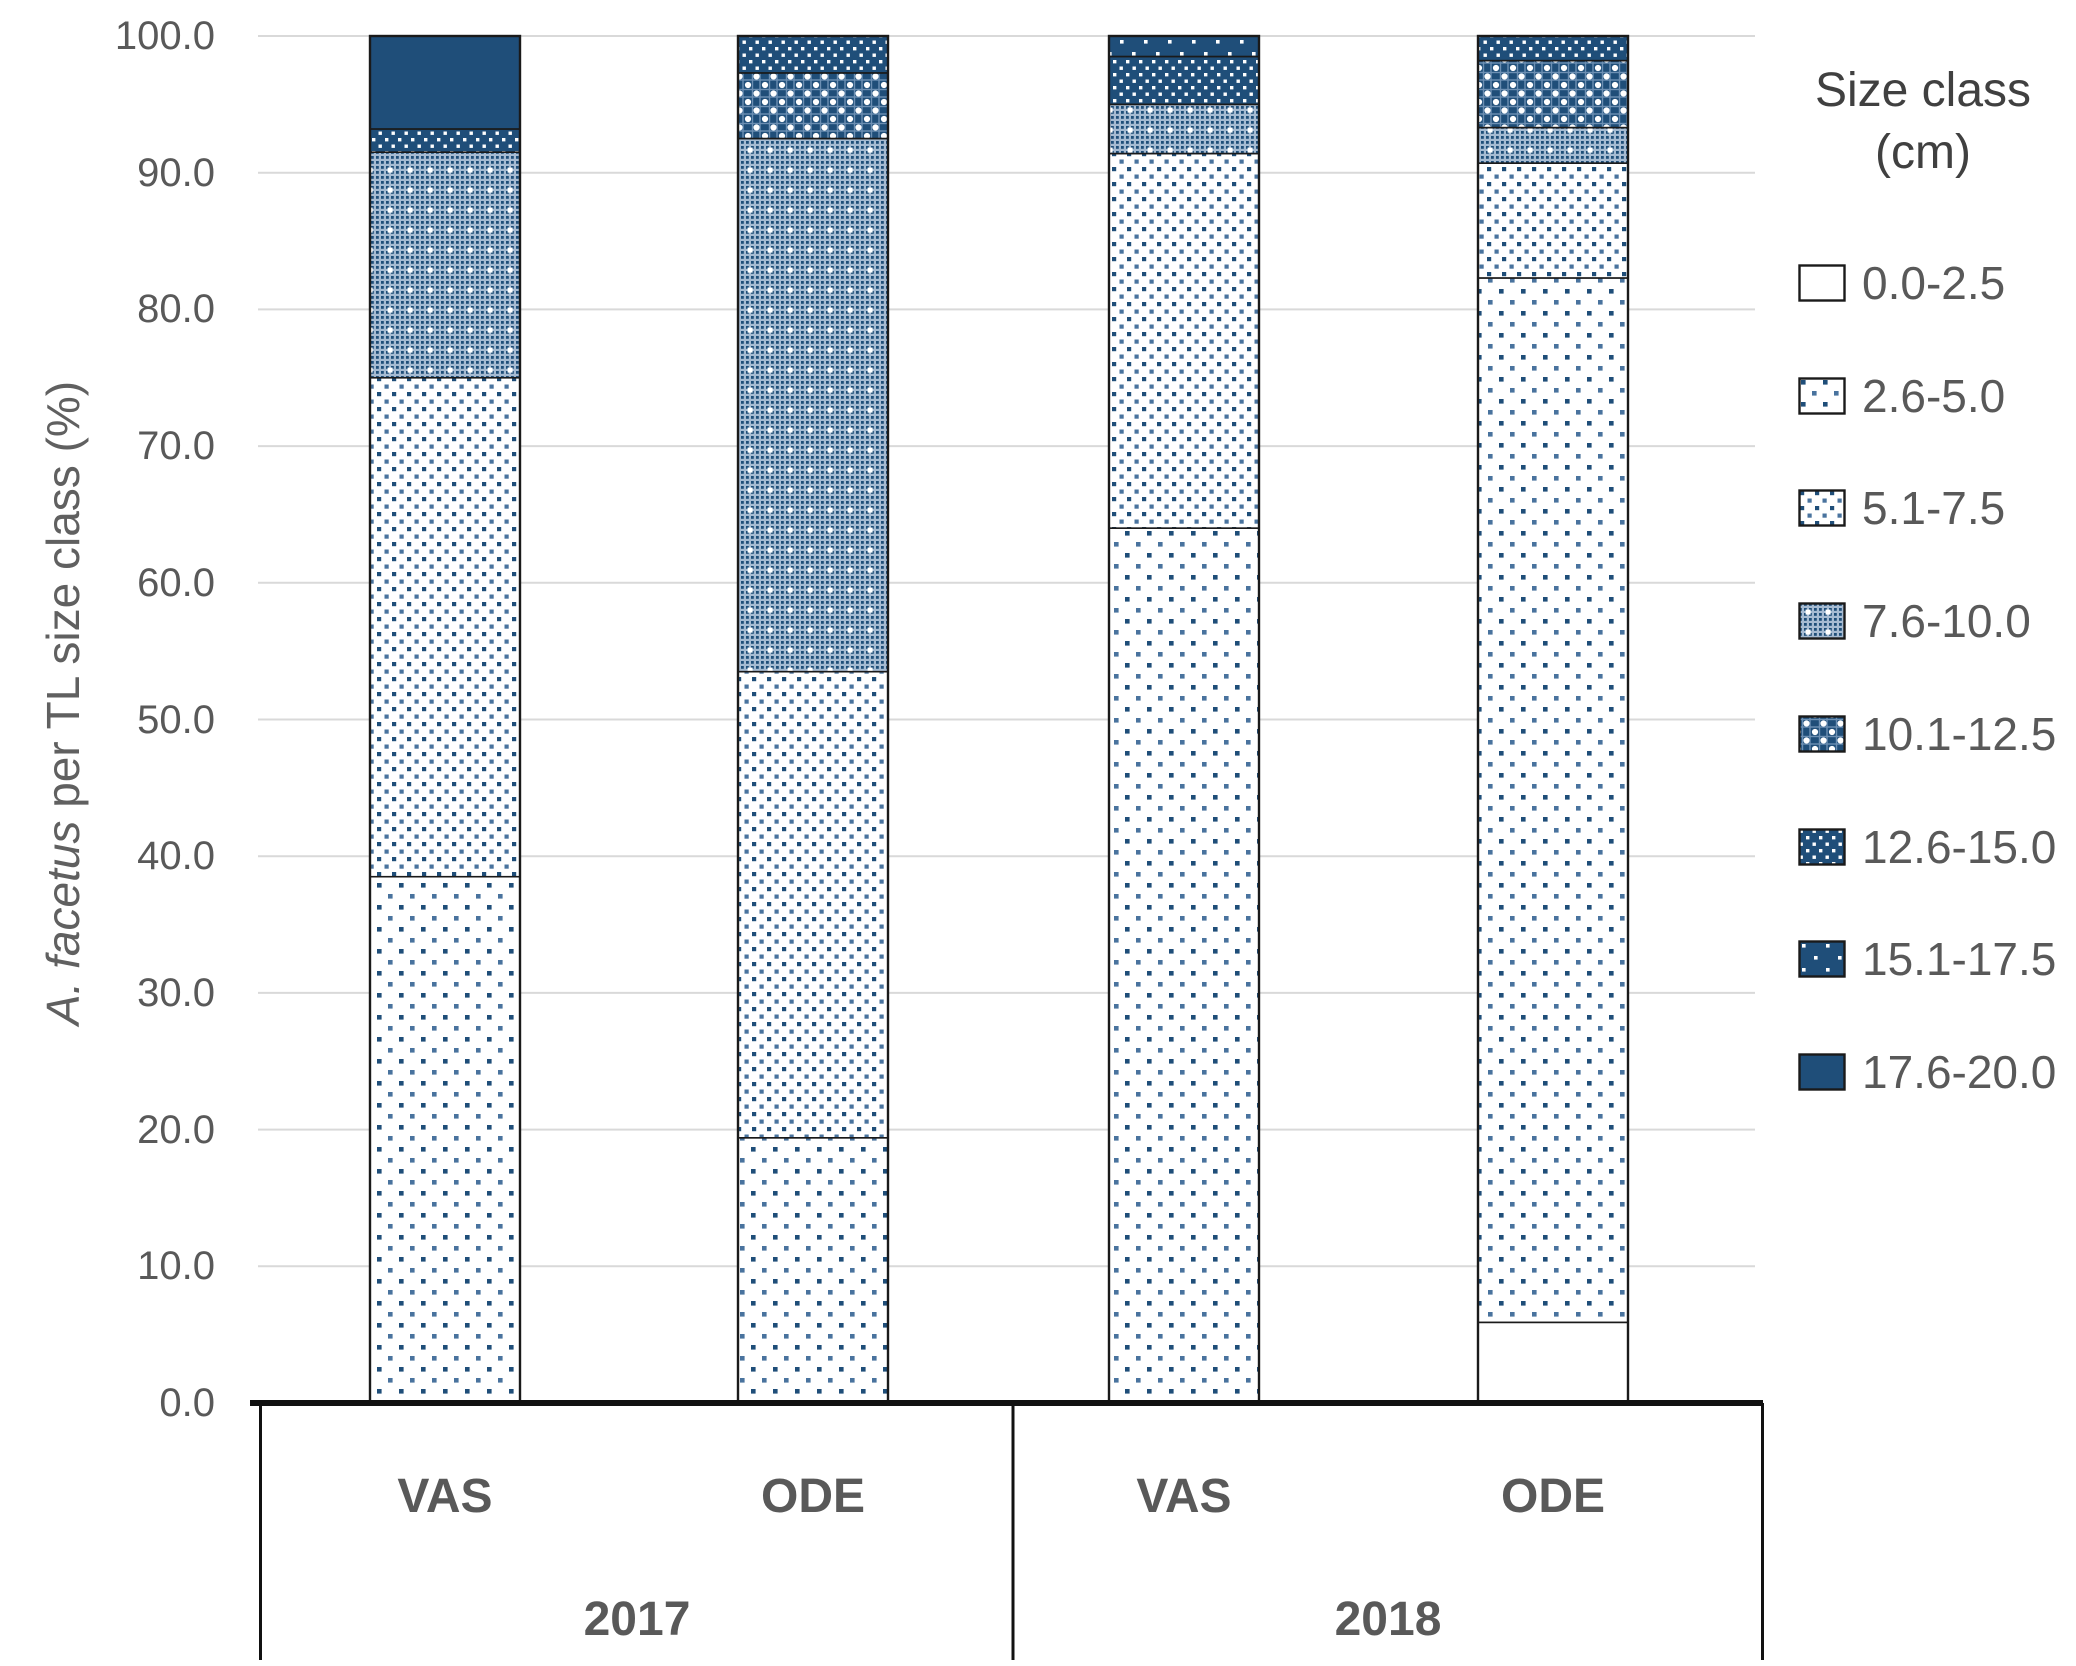  What do you see at coordinates (1959, 959) in the screenshot?
I see `legend-item-label: 15.1-17.5` at bounding box center [1959, 959].